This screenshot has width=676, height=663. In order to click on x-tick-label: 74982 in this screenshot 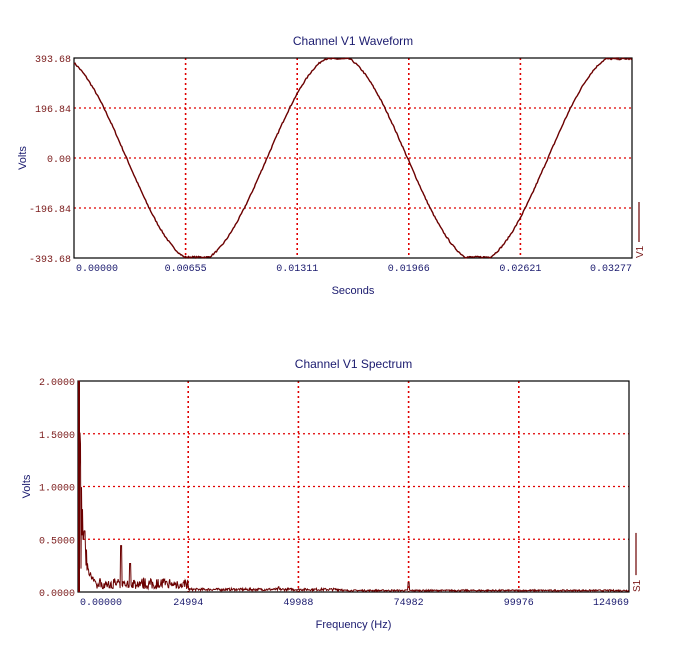, I will do `click(409, 603)`.